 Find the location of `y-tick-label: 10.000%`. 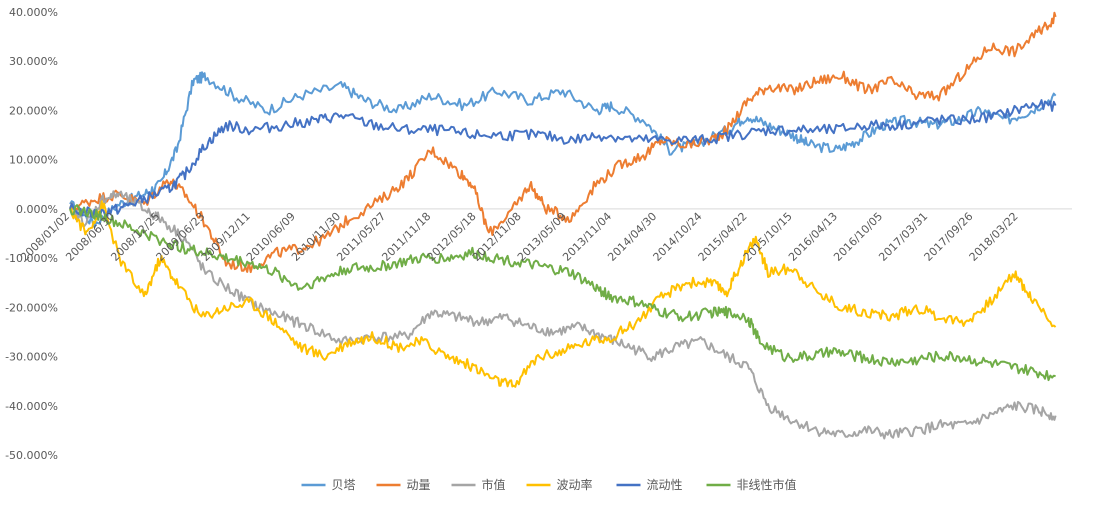

y-tick-label: 10.000% is located at coordinates (33, 160).